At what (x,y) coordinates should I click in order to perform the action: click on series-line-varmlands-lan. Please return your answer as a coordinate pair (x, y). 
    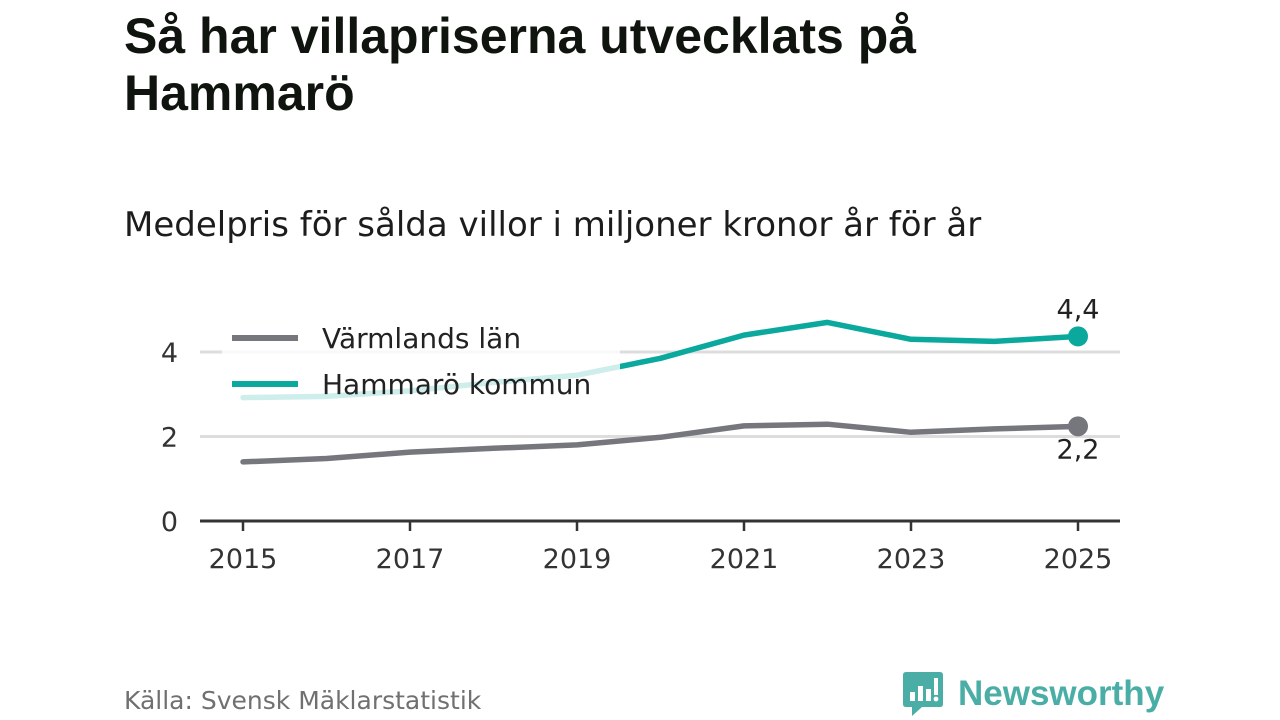
    Looking at the image, I should click on (660, 443).